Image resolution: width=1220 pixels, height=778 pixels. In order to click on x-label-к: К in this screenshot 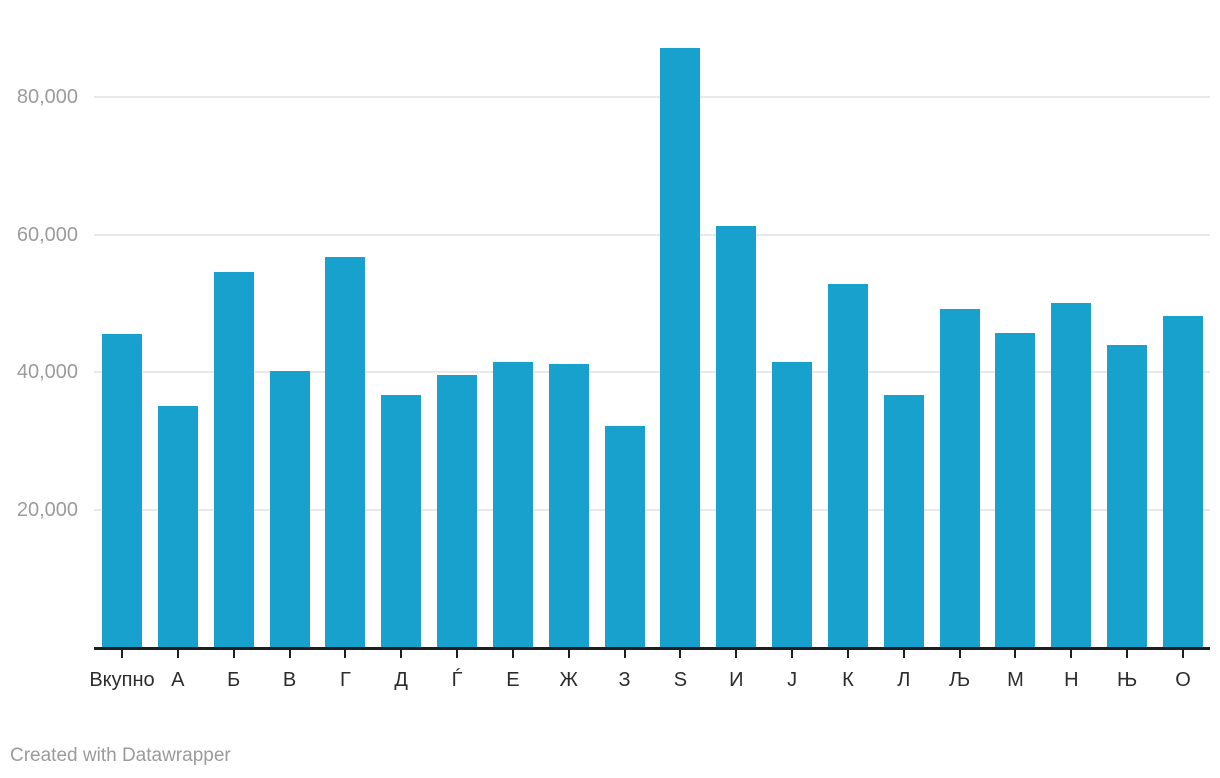, I will do `click(848, 680)`.